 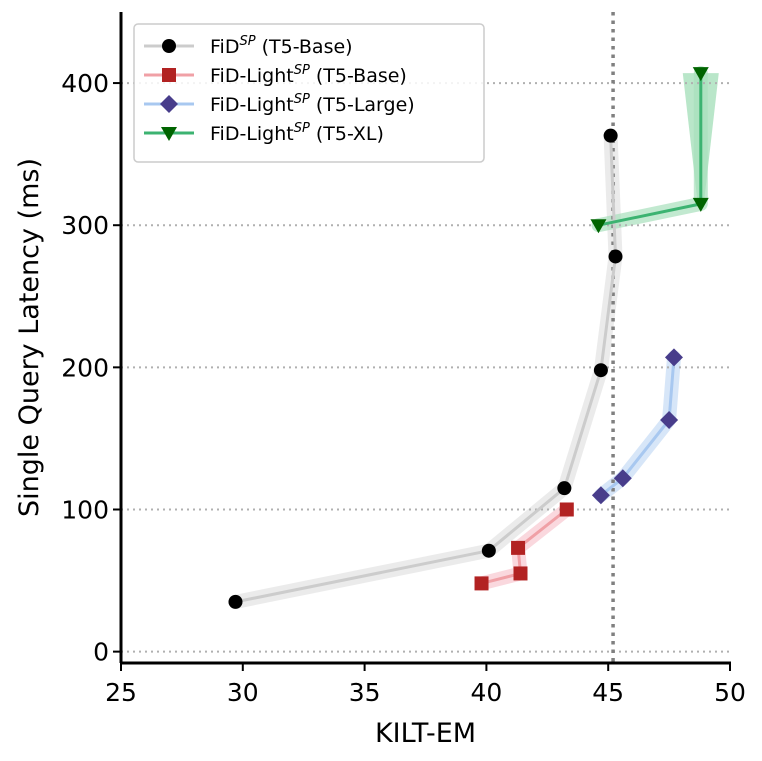 What do you see at coordinates (312, 104) in the screenshot?
I see `legend-label: FiD-LightSP (T5-Large)` at bounding box center [312, 104].